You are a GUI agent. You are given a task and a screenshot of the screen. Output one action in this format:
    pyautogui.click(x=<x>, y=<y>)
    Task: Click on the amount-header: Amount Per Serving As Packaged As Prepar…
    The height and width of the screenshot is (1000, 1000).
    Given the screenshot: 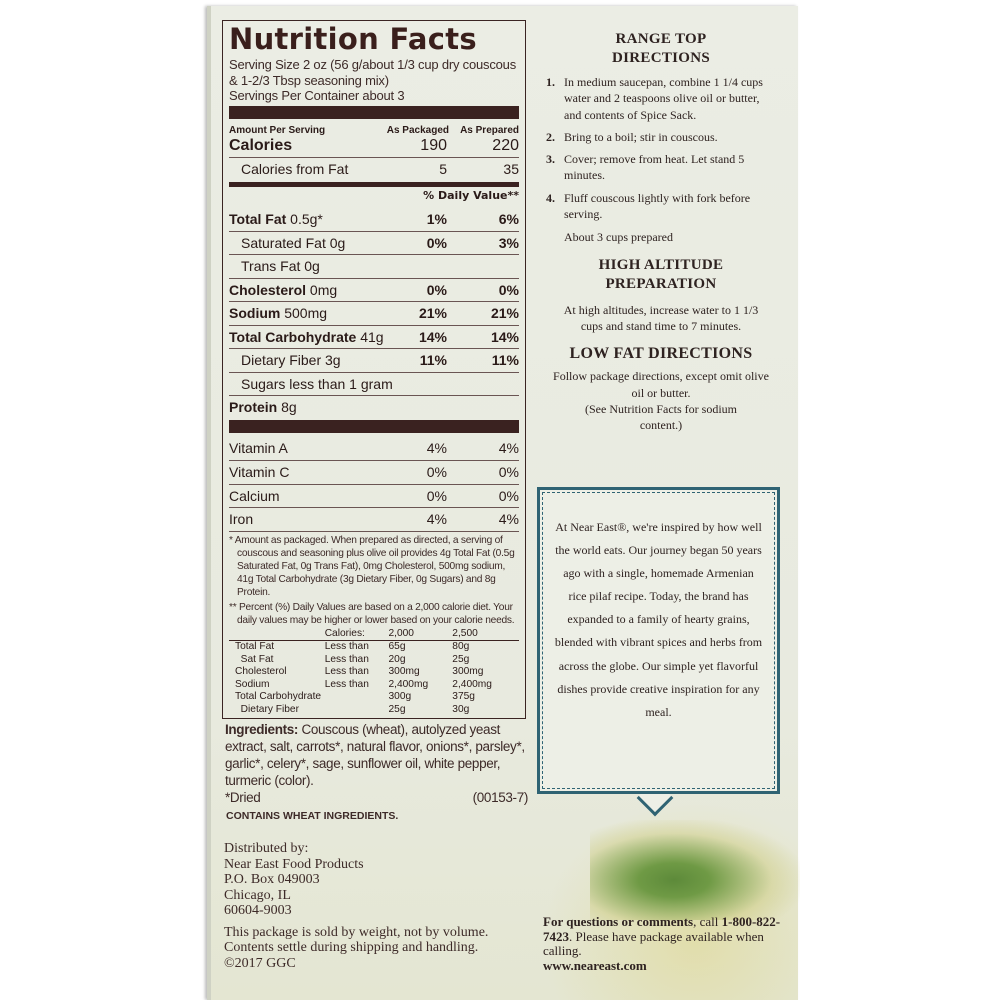 What is the action you would take?
    pyautogui.click(x=374, y=129)
    